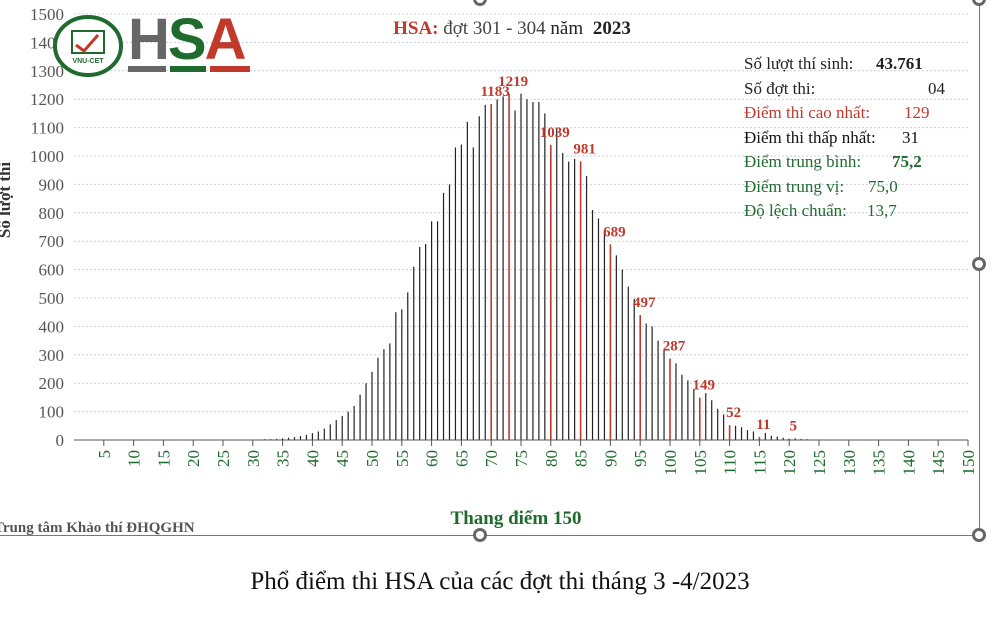 This screenshot has height=624, width=1000. I want to click on stats-row: Độ lệch chuẩn: 13,7, so click(820, 211).